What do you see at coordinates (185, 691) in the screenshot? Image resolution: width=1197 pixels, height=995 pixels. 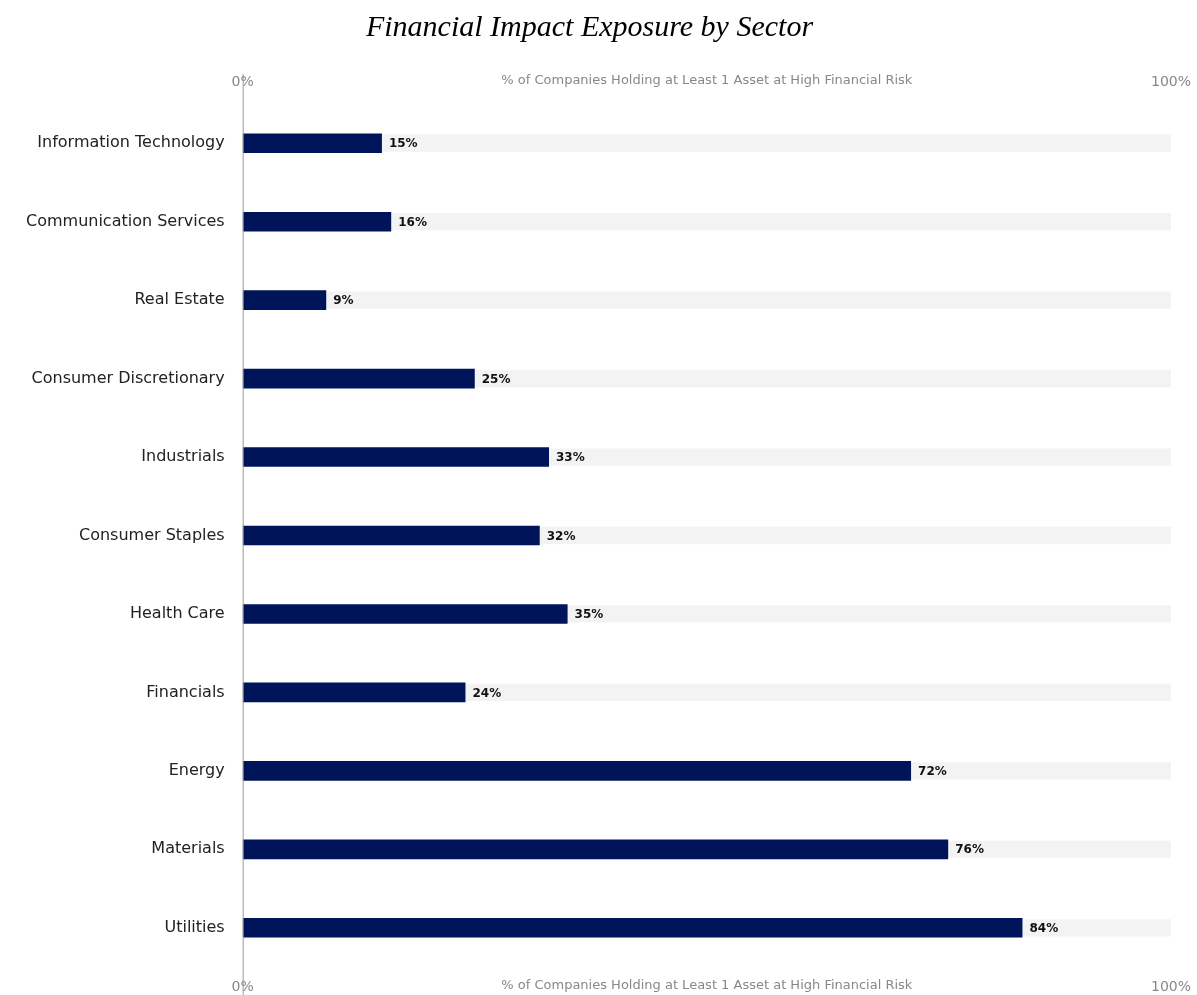 I see `y-tick-label: Financials` at bounding box center [185, 691].